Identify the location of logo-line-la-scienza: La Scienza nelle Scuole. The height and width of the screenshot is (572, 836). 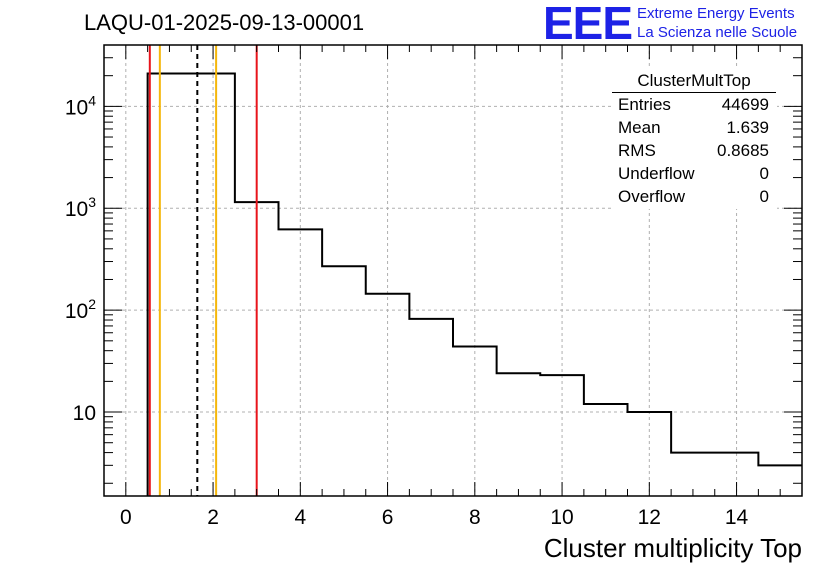
(717, 32).